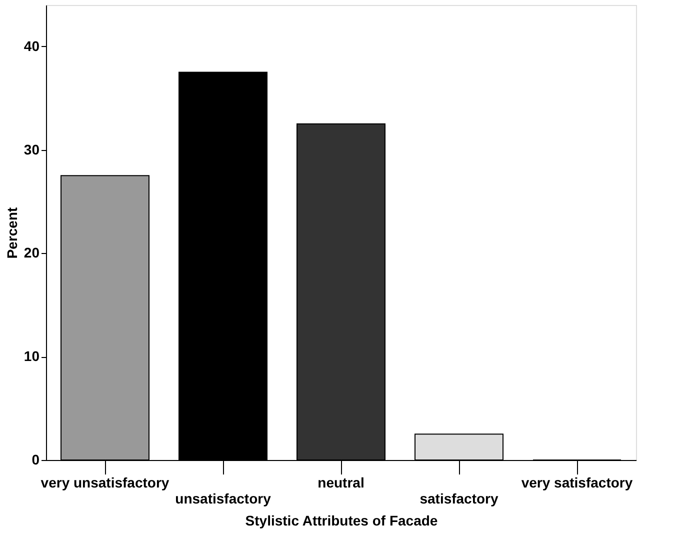  Describe the element at coordinates (32, 149) in the screenshot. I see `y-tick-label: 30` at that location.